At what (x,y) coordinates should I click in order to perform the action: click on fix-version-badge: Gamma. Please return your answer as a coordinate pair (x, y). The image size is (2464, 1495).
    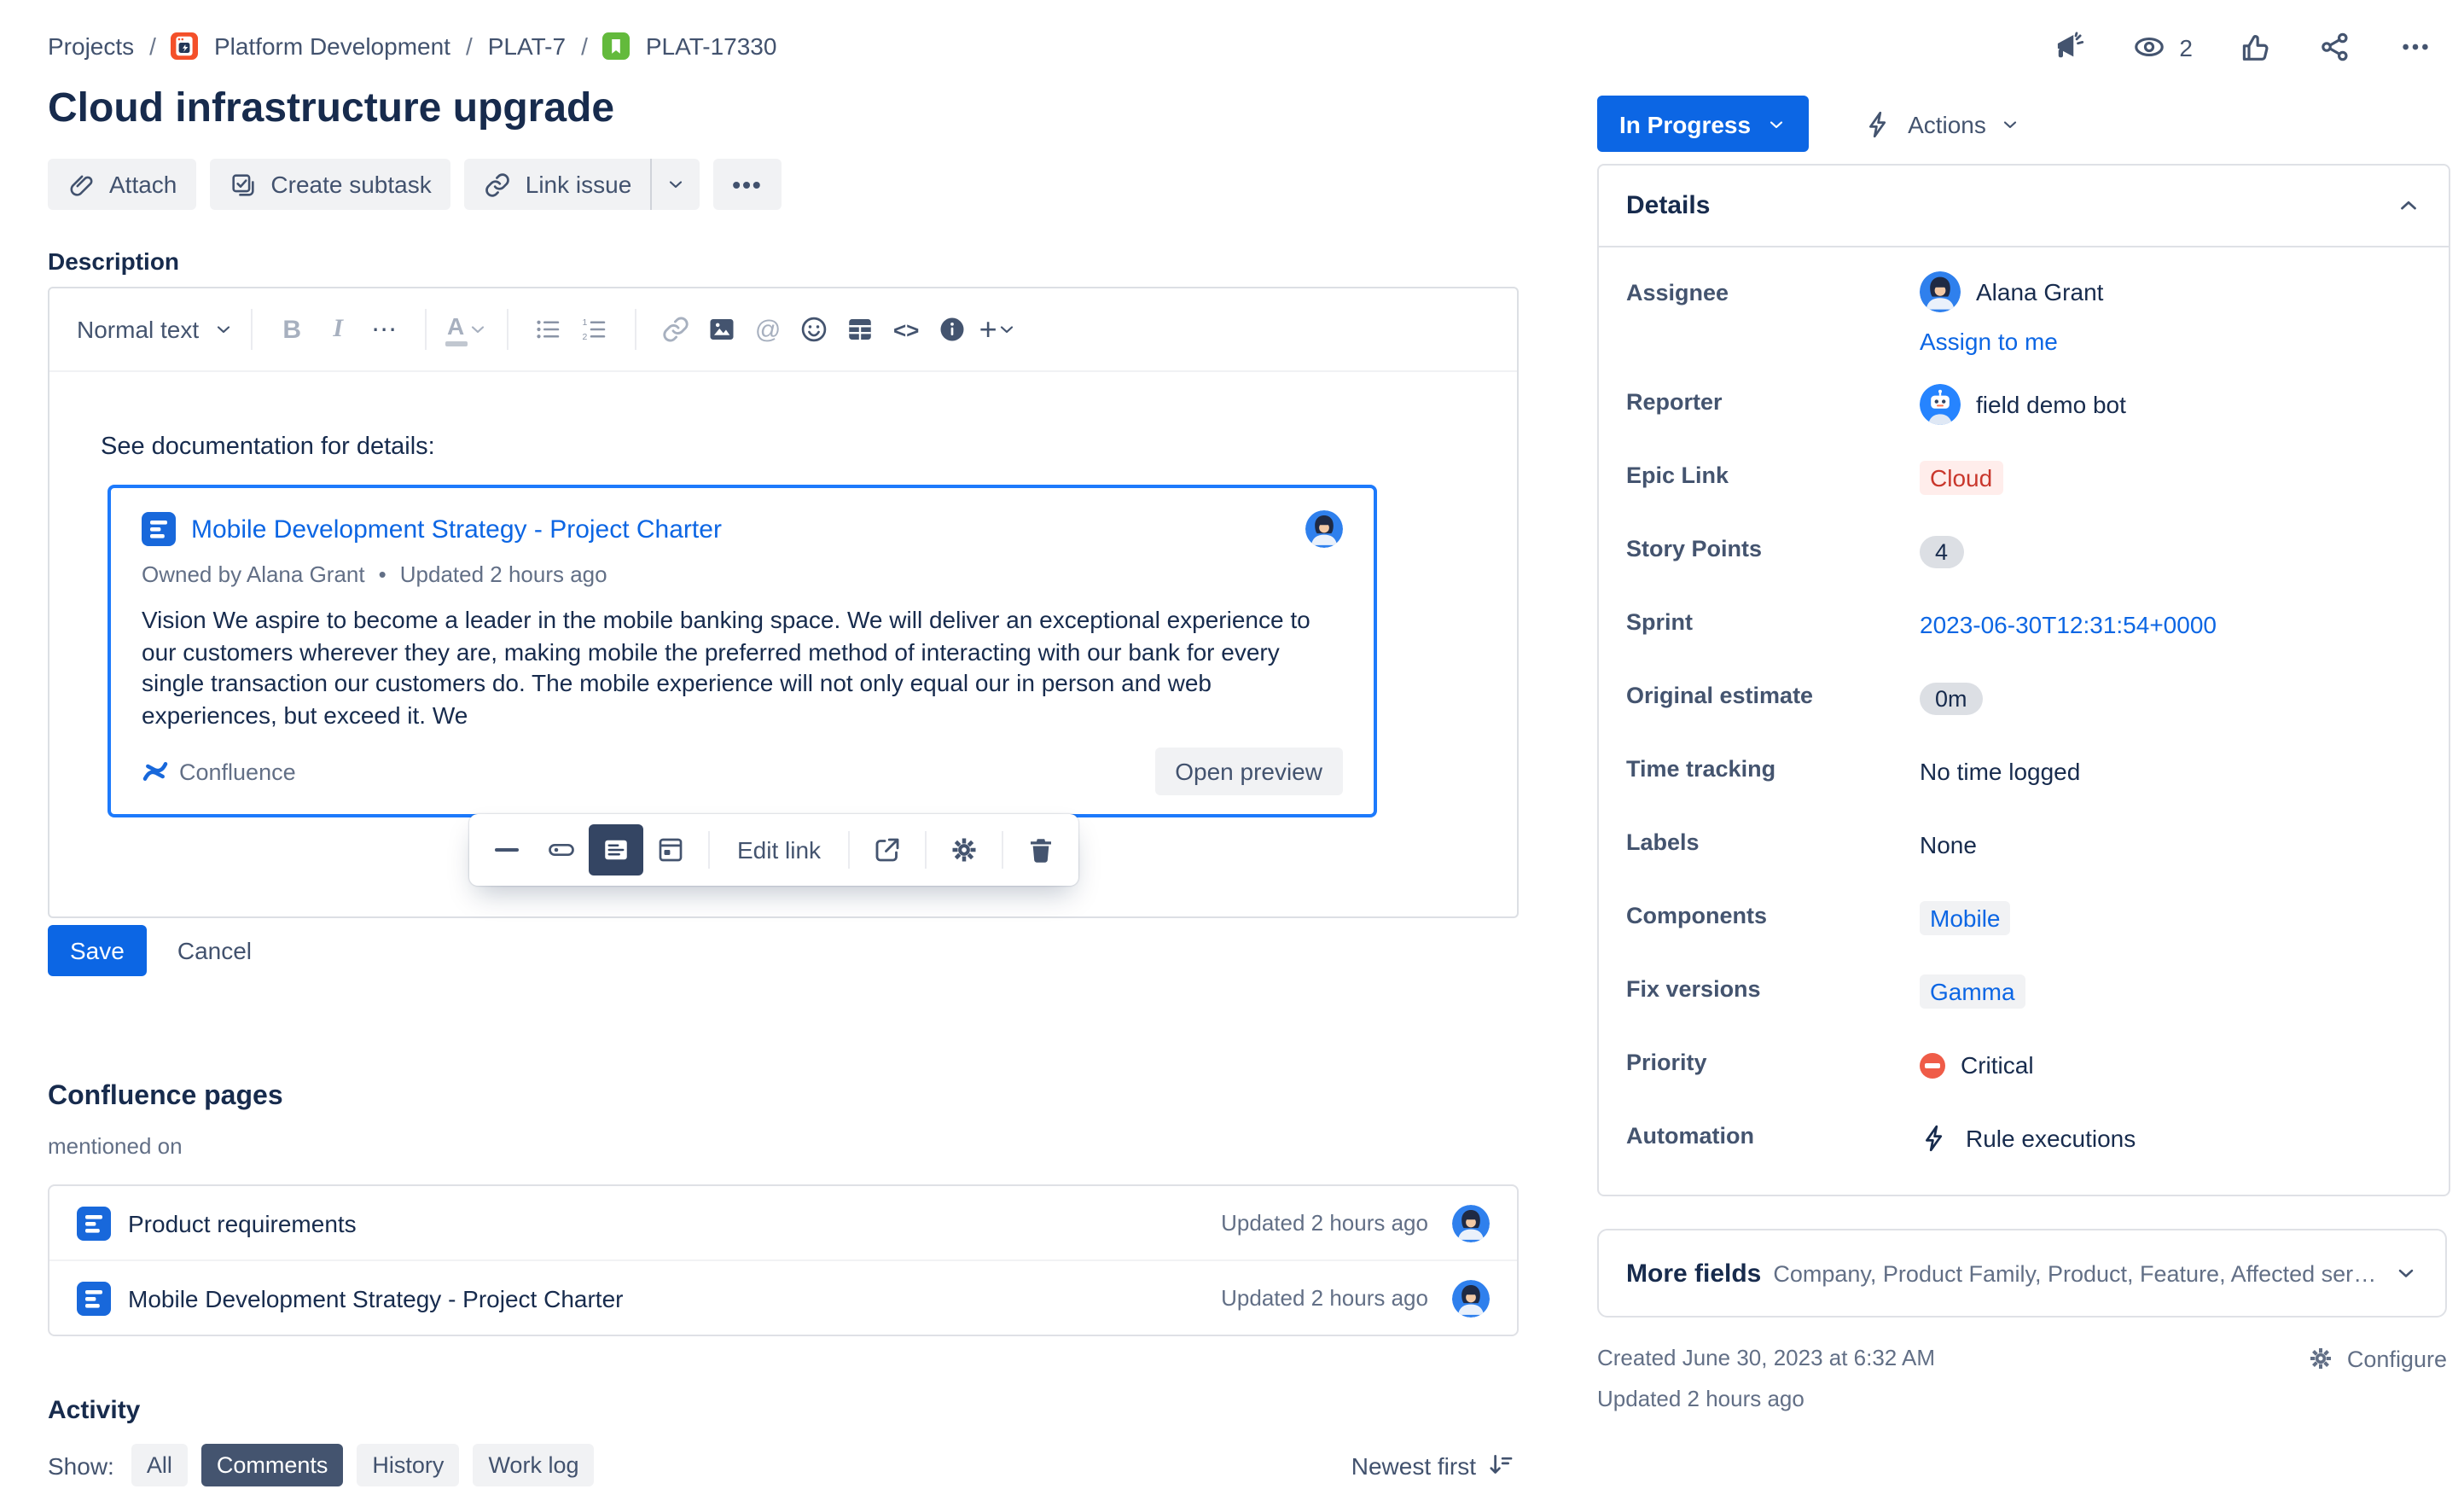
    Looking at the image, I should click on (1972, 991).